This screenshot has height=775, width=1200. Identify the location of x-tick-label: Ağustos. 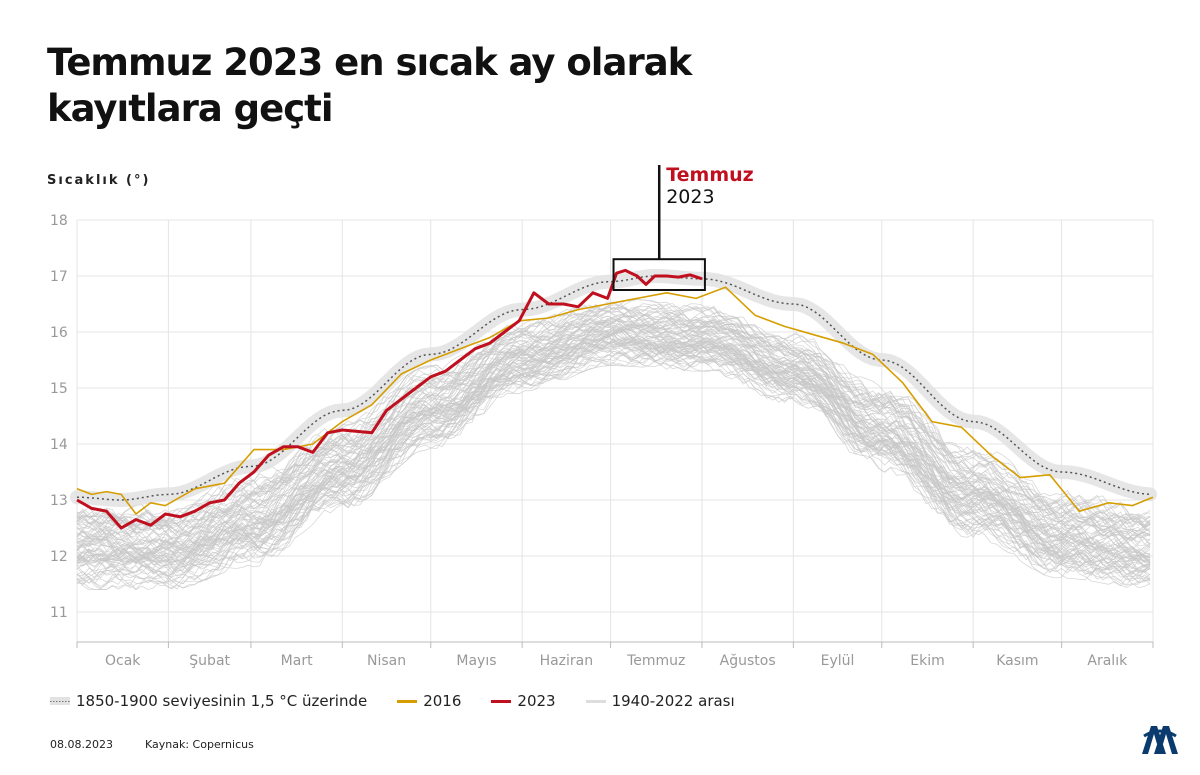
(748, 661).